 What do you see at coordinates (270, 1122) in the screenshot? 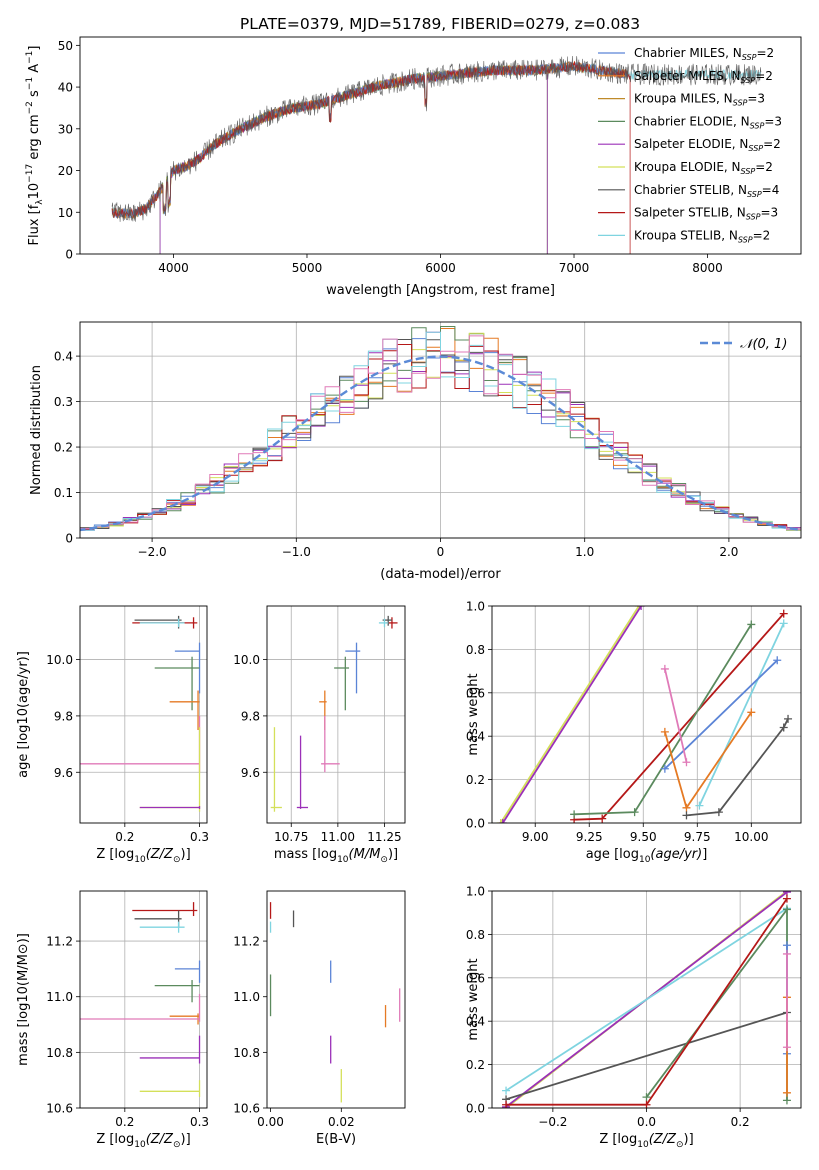
I see `x-tick-label: 0.00` at bounding box center [270, 1122].